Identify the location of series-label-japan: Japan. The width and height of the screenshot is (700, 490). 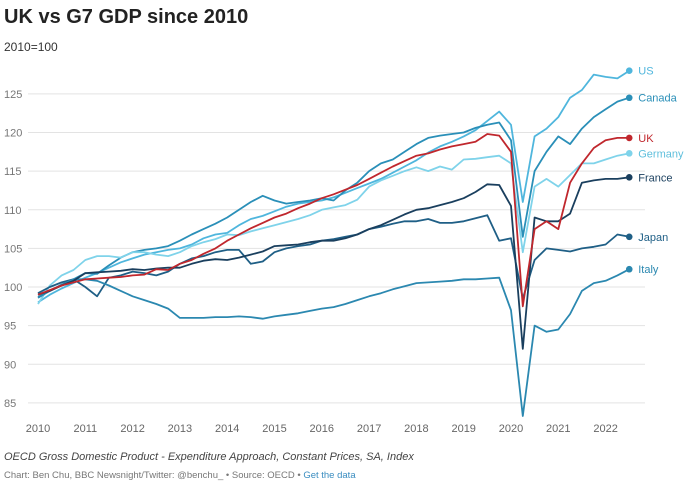
(653, 238).